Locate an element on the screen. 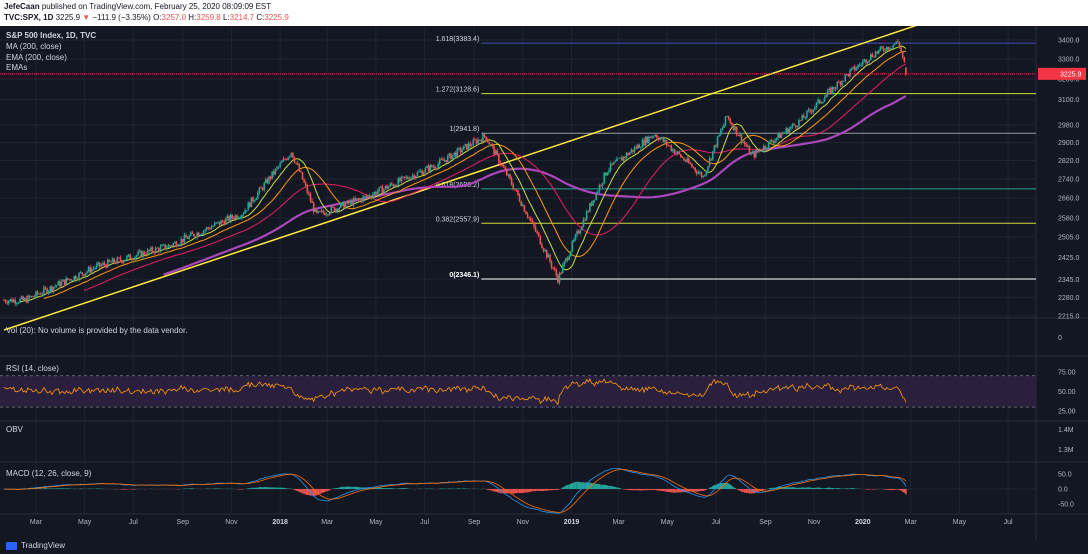 The image size is (1088, 554). x-tick-label: Mar is located at coordinates (911, 522).